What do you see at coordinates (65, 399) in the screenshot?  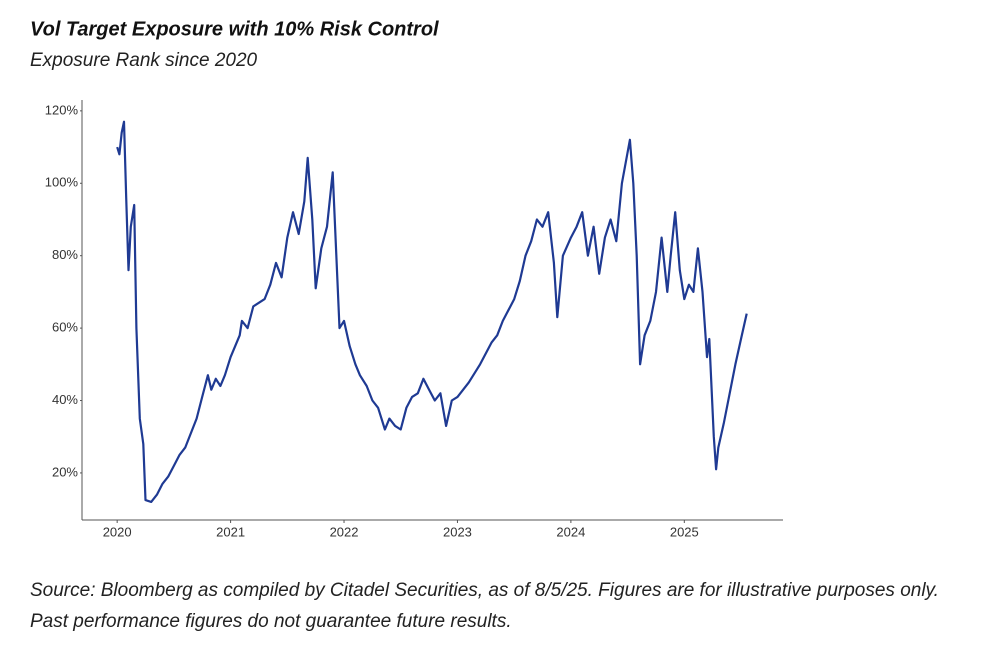 I see `y-tick-label: 40%` at bounding box center [65, 399].